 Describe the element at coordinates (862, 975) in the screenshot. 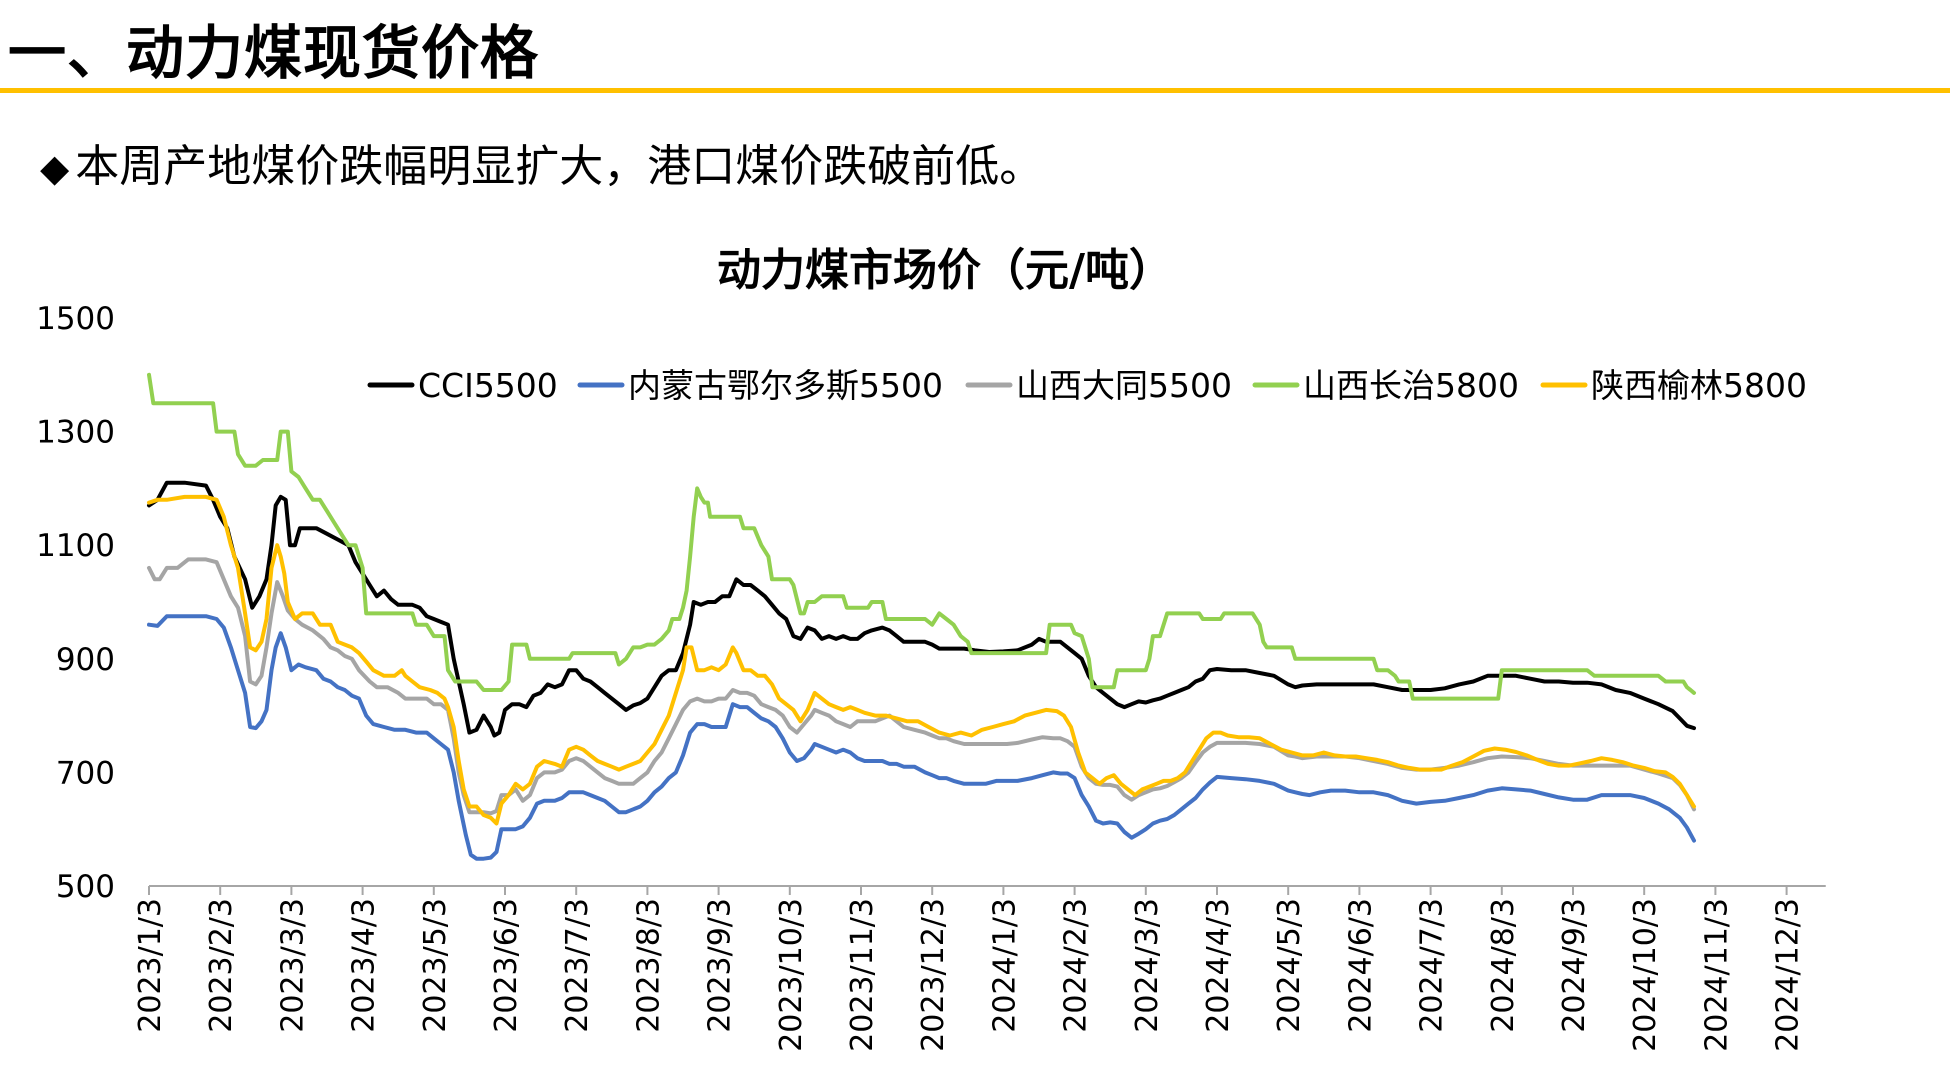

I see `x-tick-label: 2023/11/3` at that location.